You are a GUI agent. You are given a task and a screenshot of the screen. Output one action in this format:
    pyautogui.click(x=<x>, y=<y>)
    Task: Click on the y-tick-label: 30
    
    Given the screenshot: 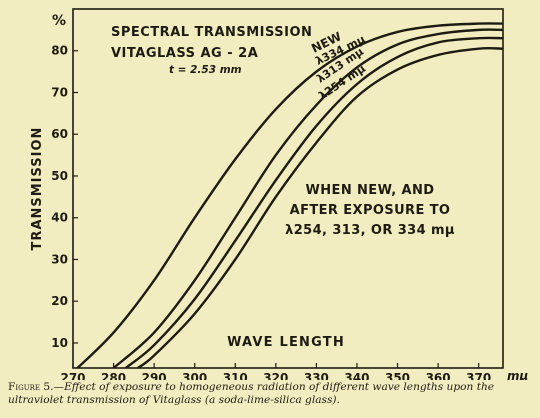 What is the action you would take?
    pyautogui.click(x=59, y=259)
    